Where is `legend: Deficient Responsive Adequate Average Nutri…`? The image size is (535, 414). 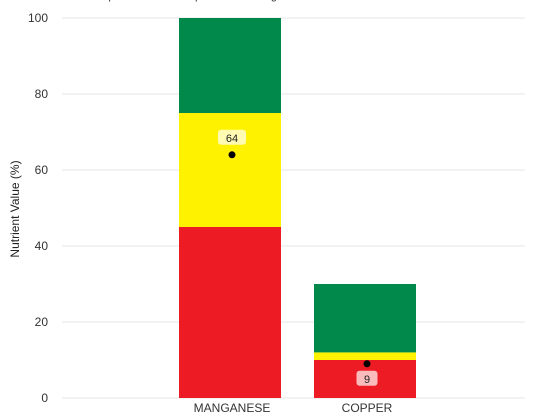
legend: Deficient Responsive Adequate Average Nutri… is located at coordinates (183, 1).